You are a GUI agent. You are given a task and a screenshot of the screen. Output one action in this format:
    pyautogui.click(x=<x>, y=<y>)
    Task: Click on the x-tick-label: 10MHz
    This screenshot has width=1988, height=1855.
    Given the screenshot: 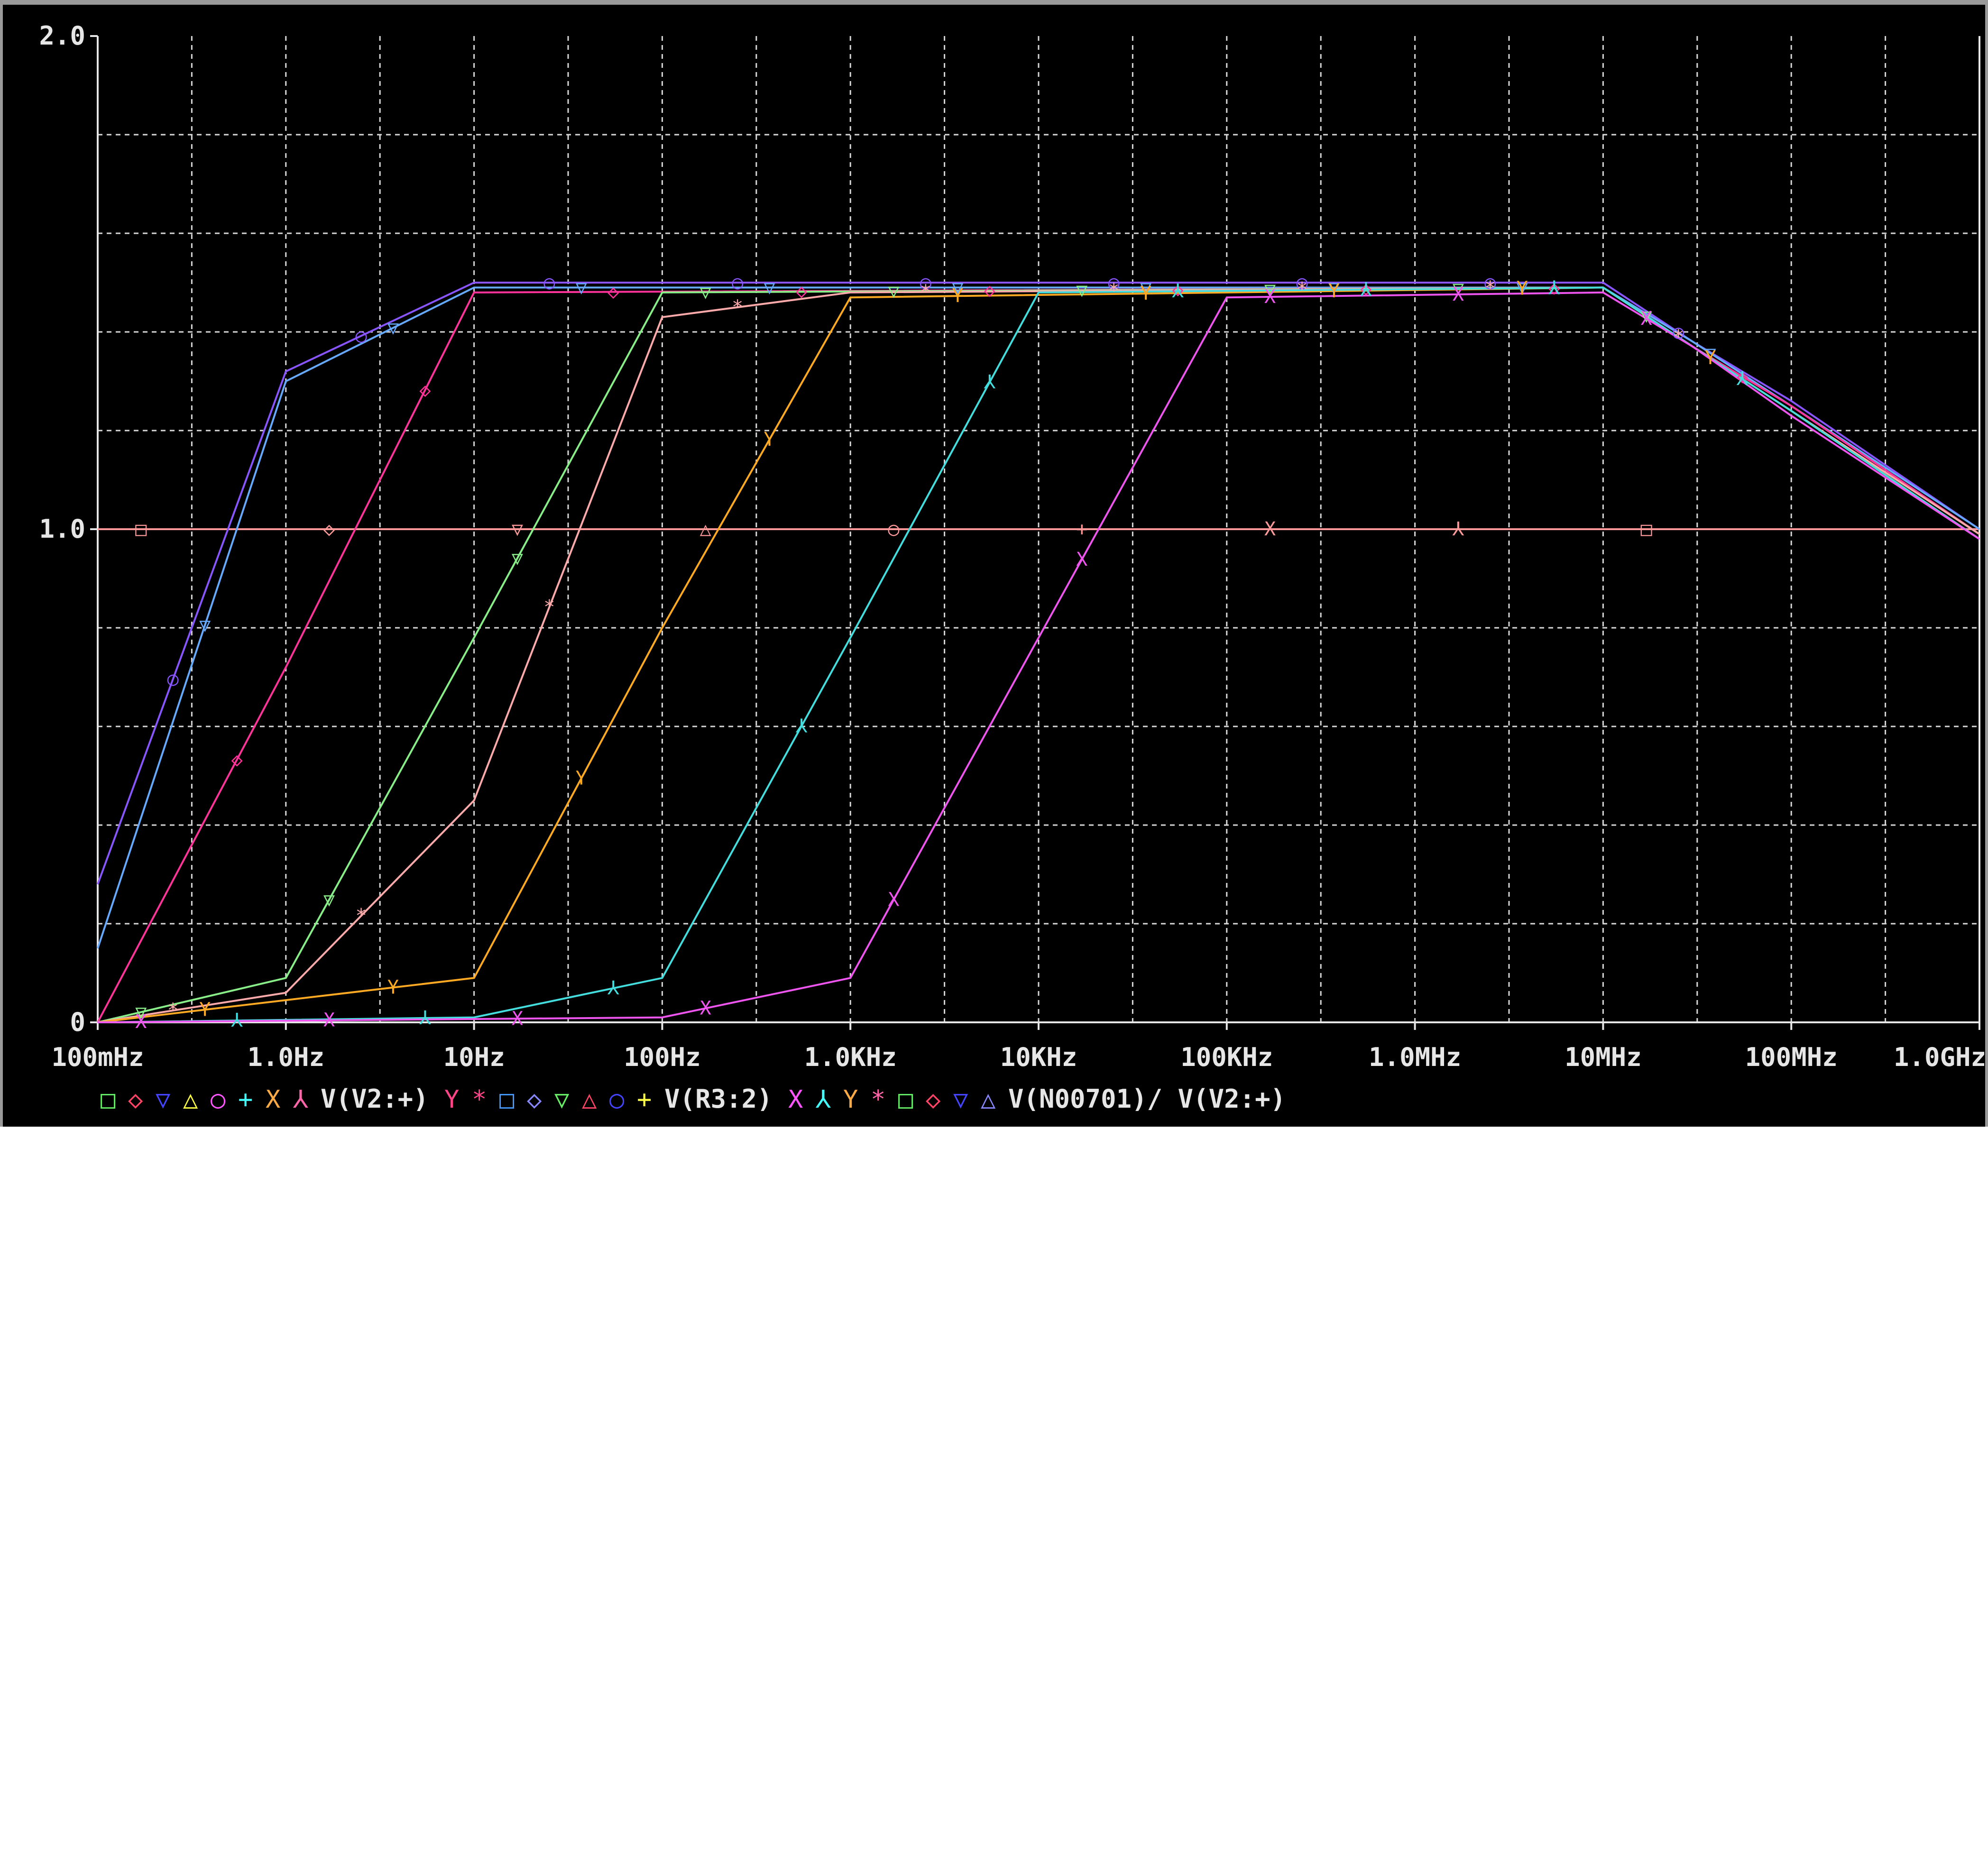 What is the action you would take?
    pyautogui.click(x=1603, y=1057)
    